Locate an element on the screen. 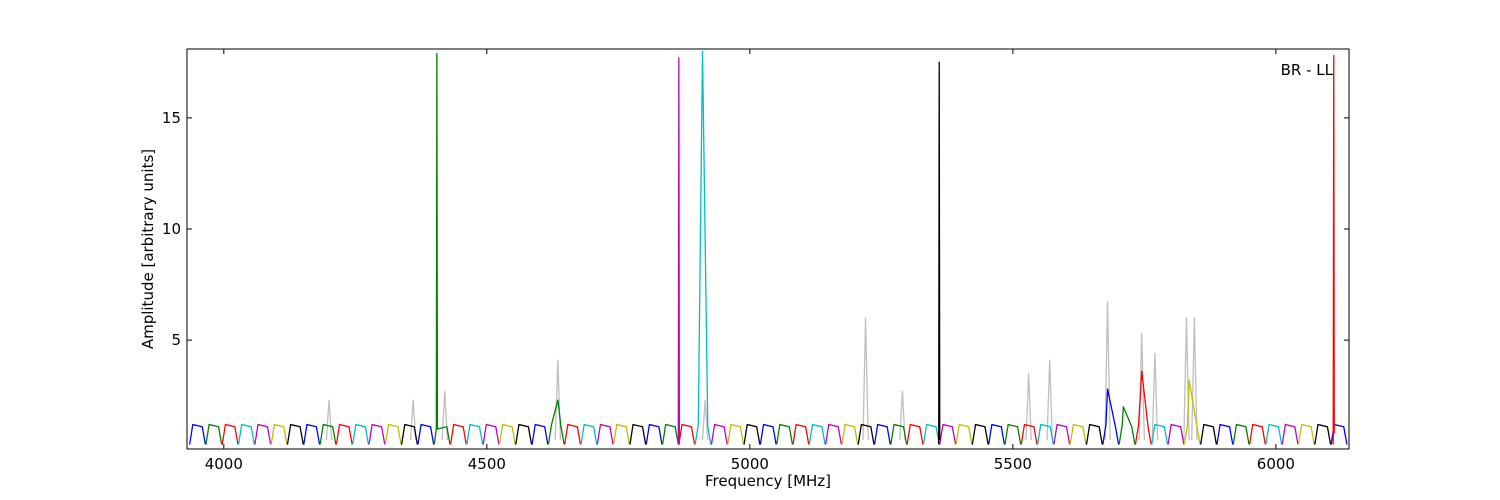  y-tick-label: 5 is located at coordinates (176, 340).